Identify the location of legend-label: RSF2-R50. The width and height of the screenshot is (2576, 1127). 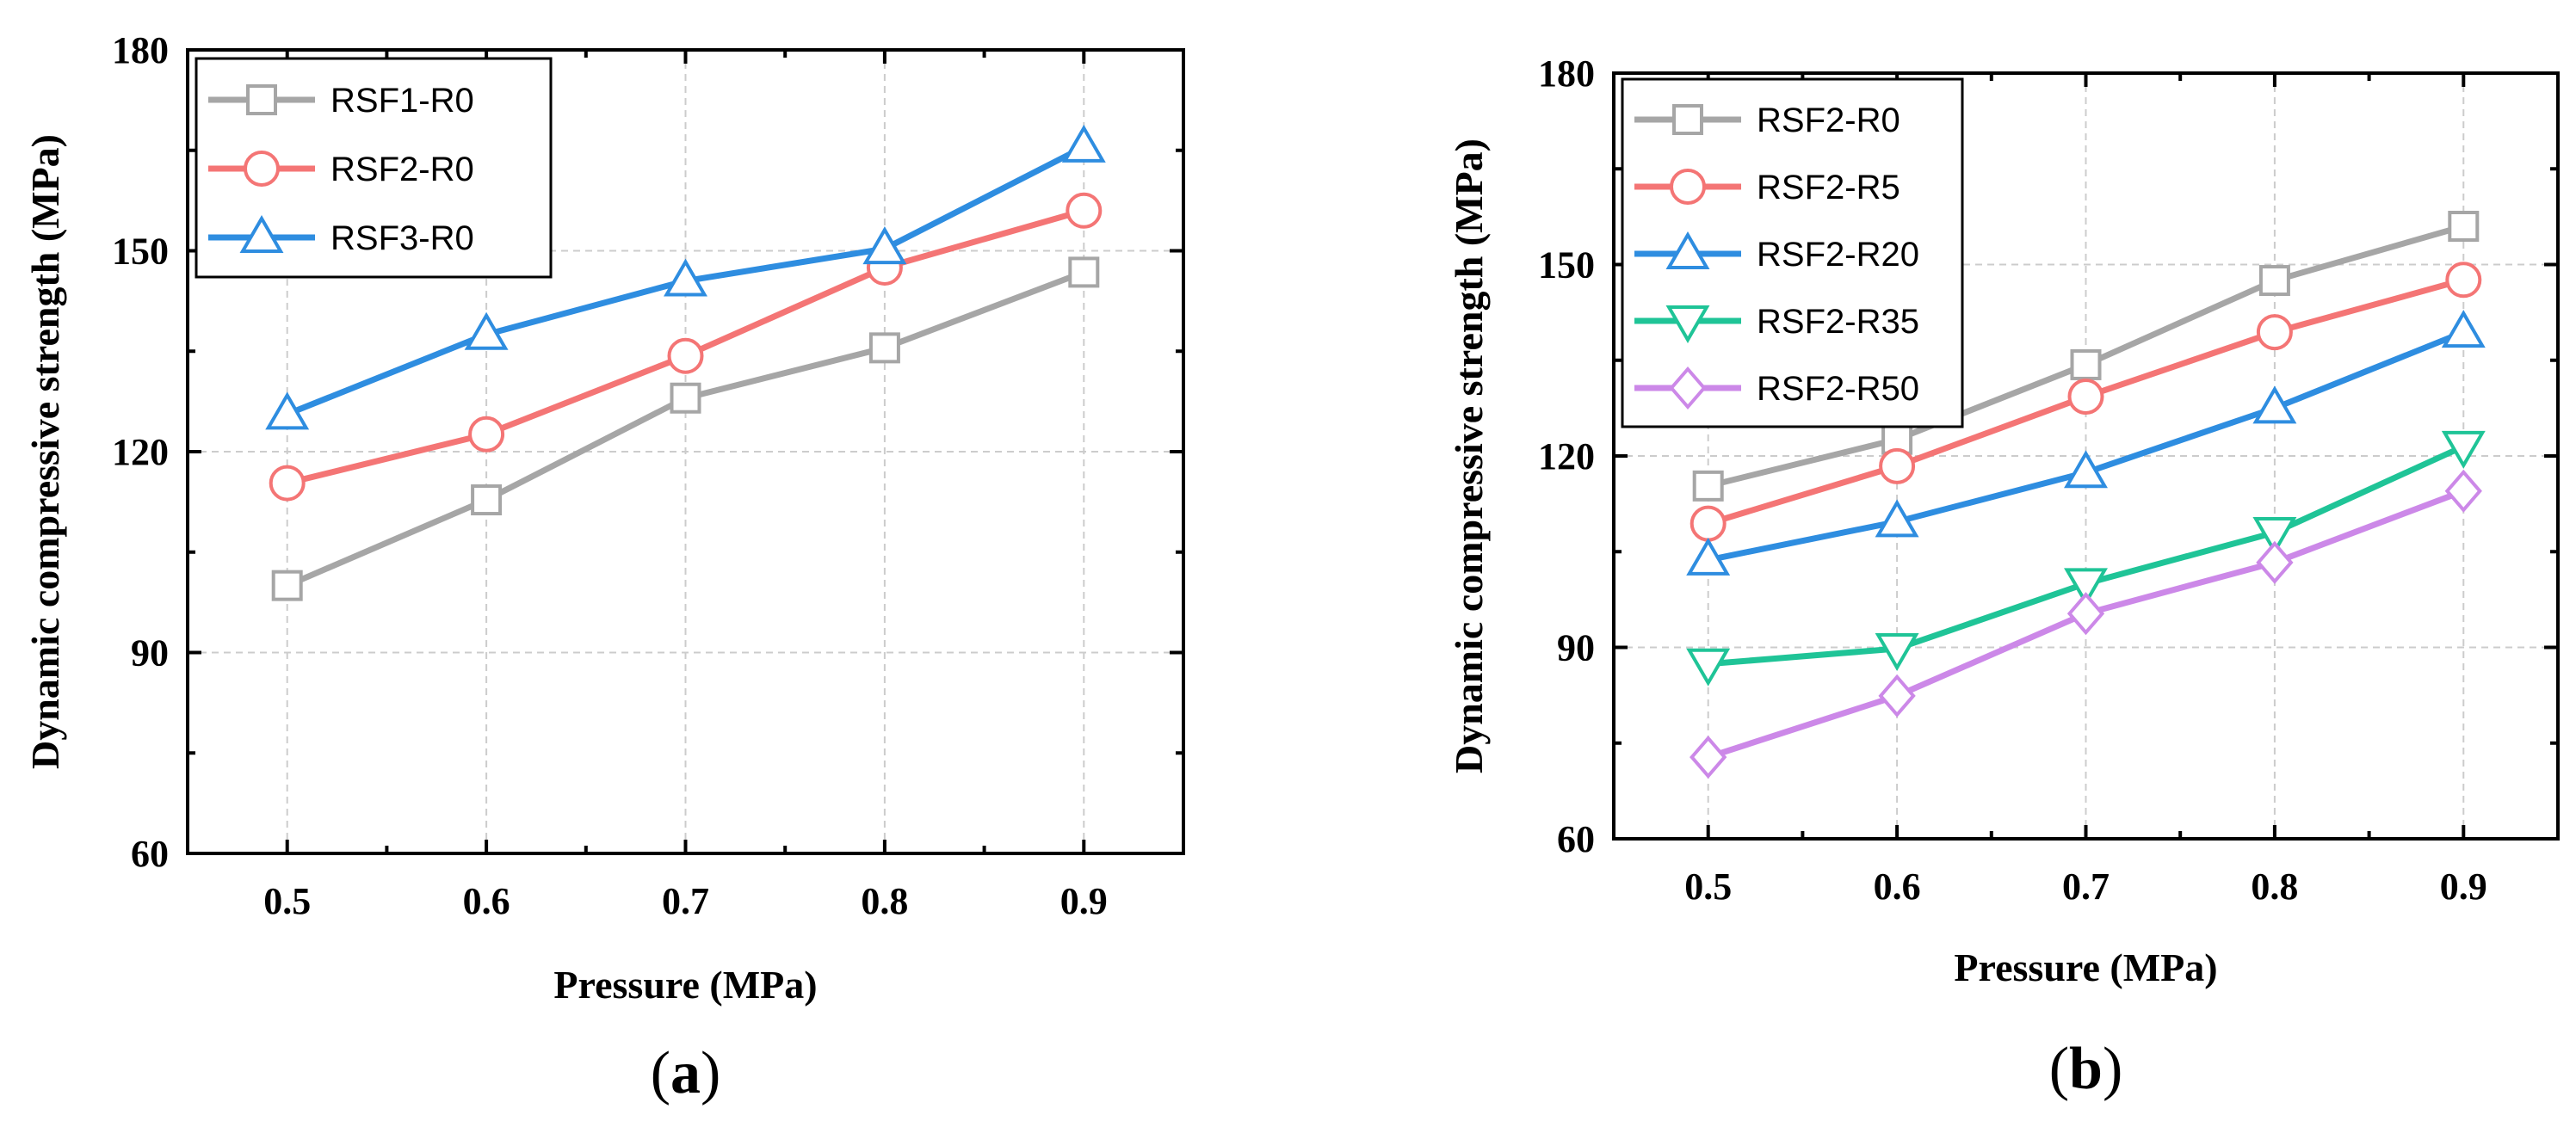
(1838, 389).